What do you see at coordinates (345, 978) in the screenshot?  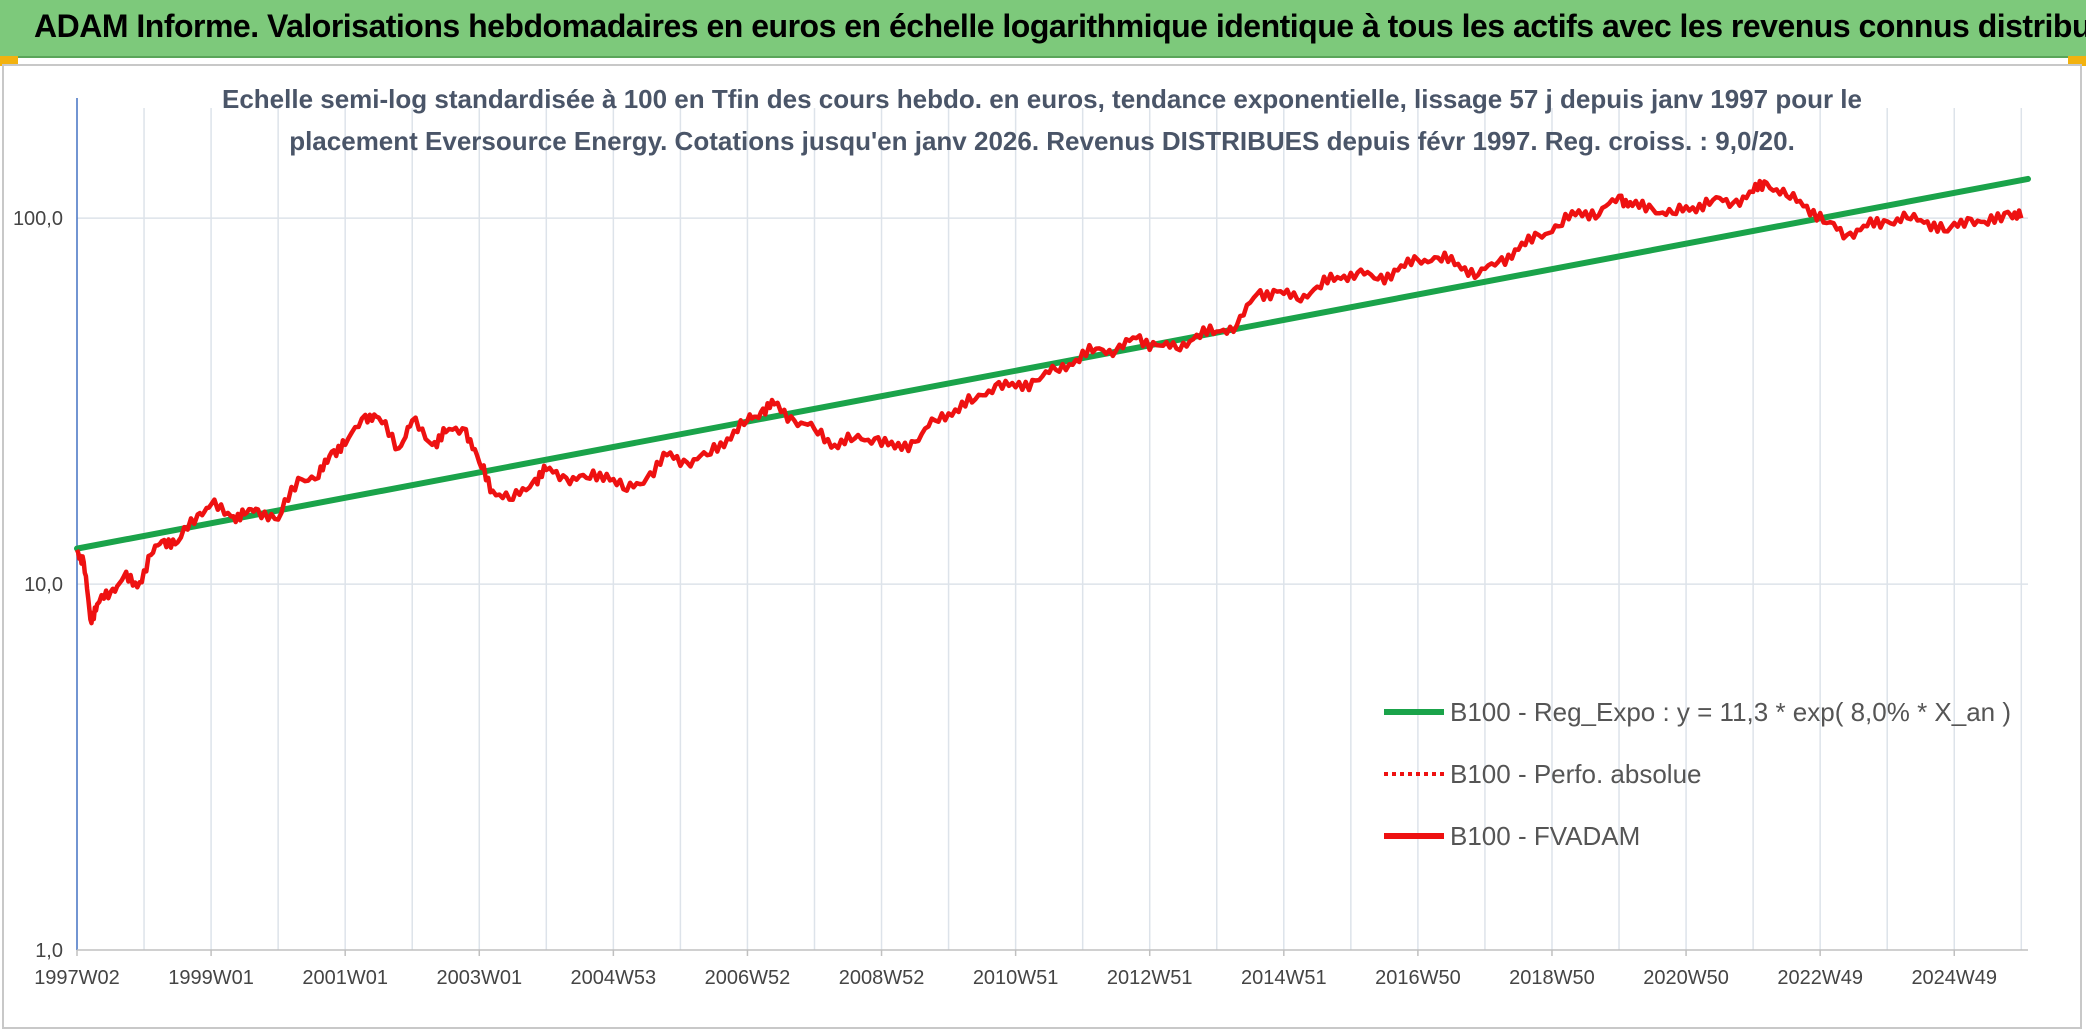 I see `x-tick-label: 2001W01` at bounding box center [345, 978].